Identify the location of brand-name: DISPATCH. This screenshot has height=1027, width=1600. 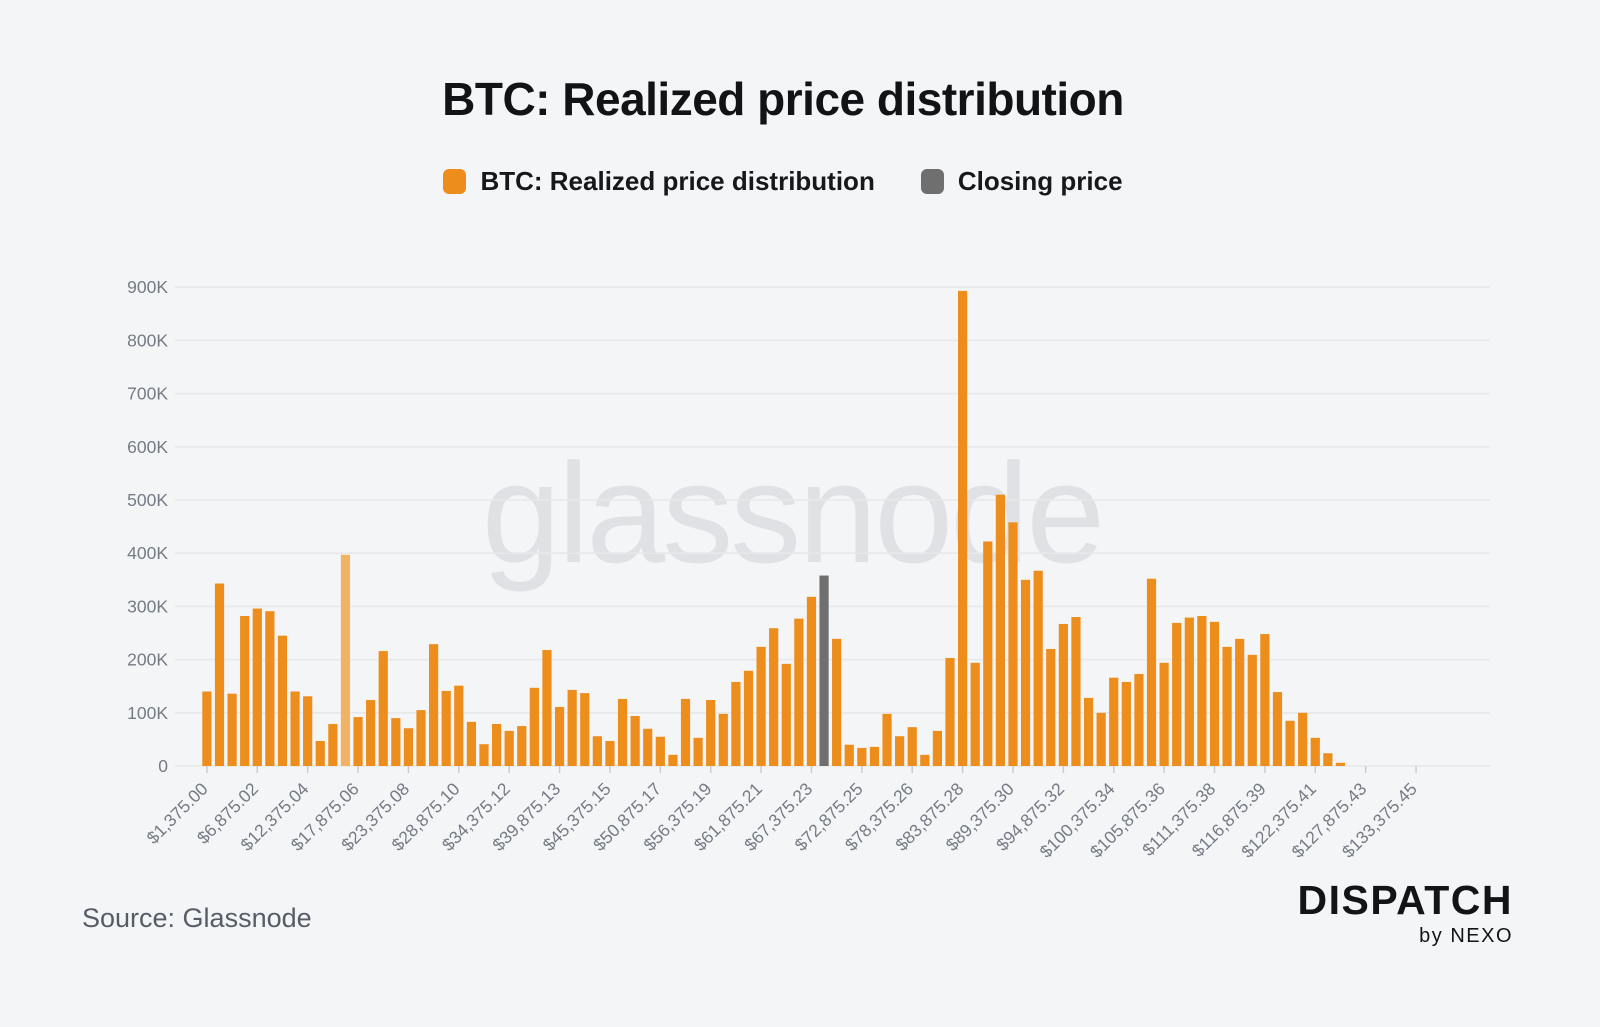
(1405, 900).